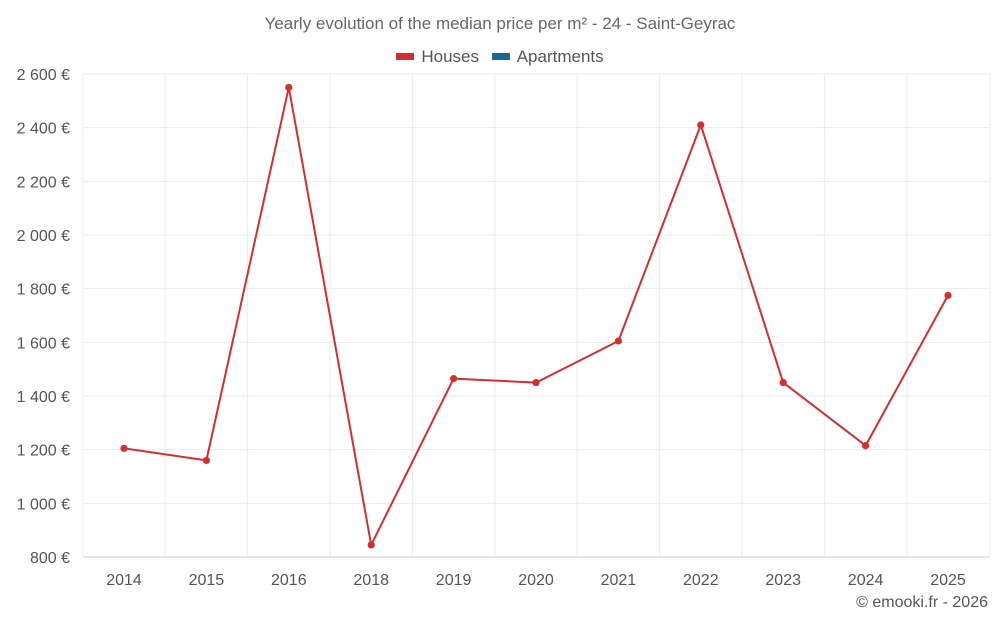 The width and height of the screenshot is (1000, 625). I want to click on legend-swatch-houses, so click(405, 56).